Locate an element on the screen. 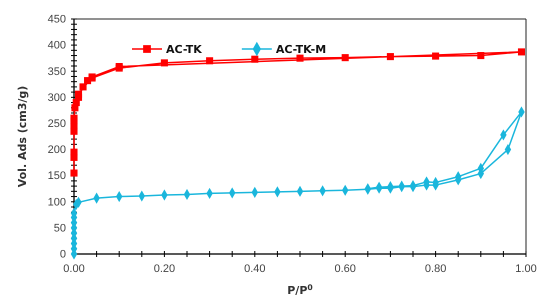 The height and width of the screenshot is (302, 550). x-tick-label: 0.80 is located at coordinates (435, 268).